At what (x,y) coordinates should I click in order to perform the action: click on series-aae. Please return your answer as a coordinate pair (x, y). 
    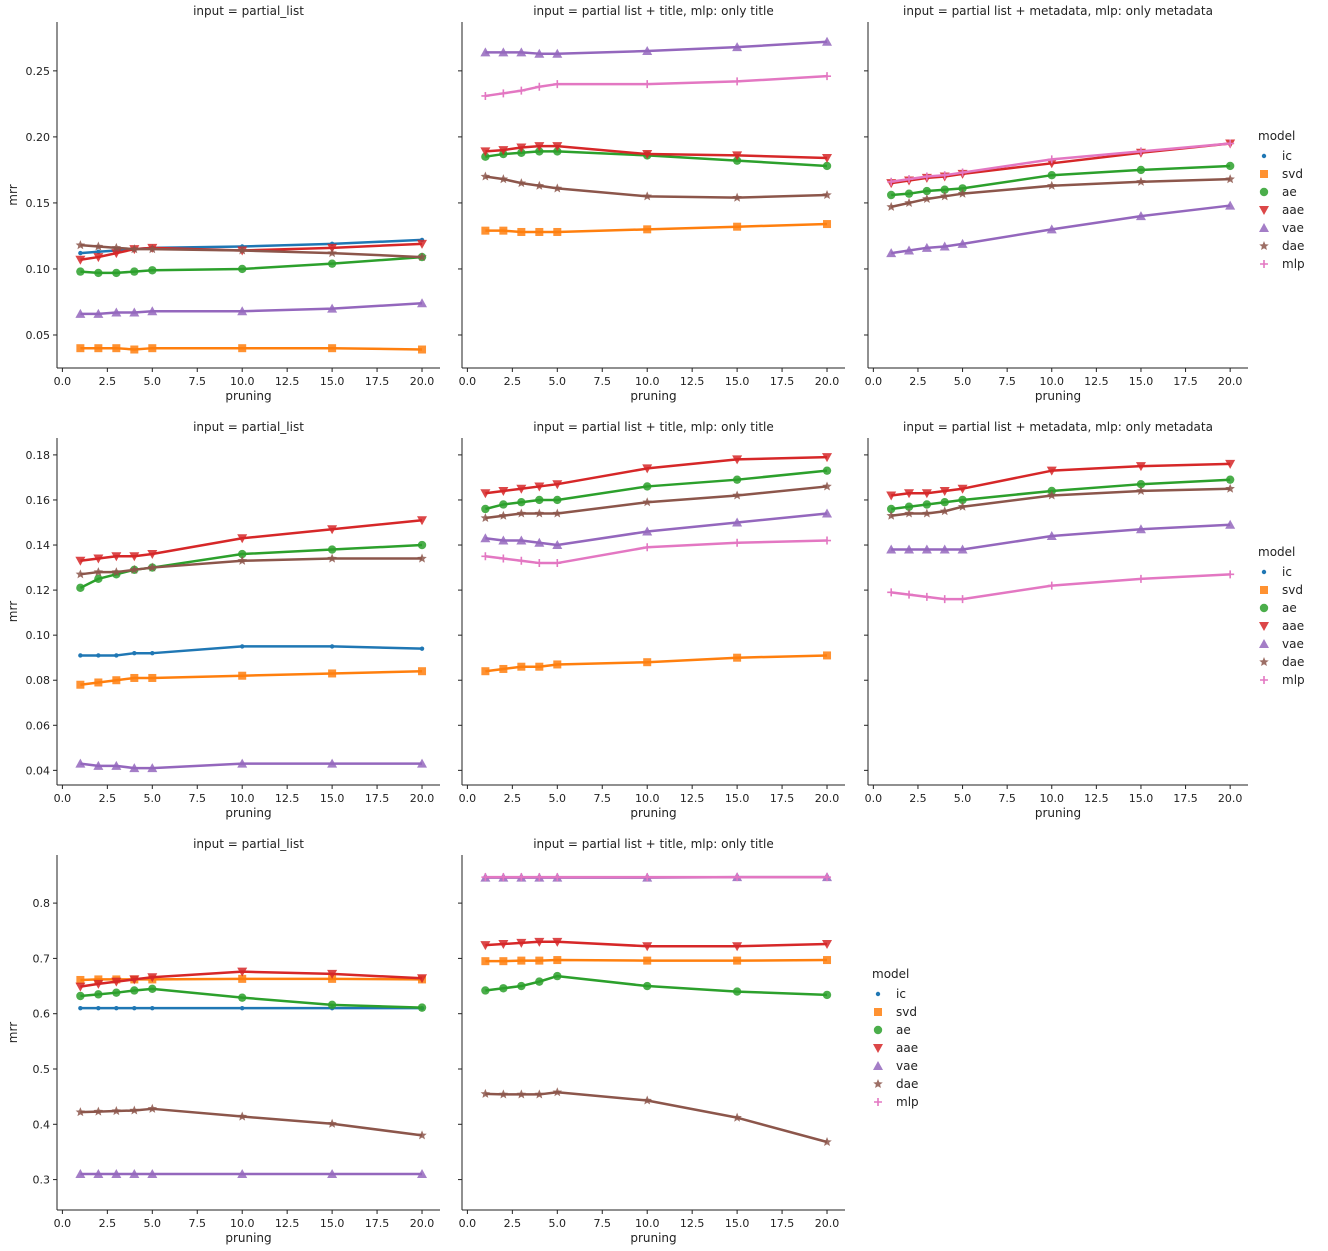
    Looking at the image, I should click on (656, 153).